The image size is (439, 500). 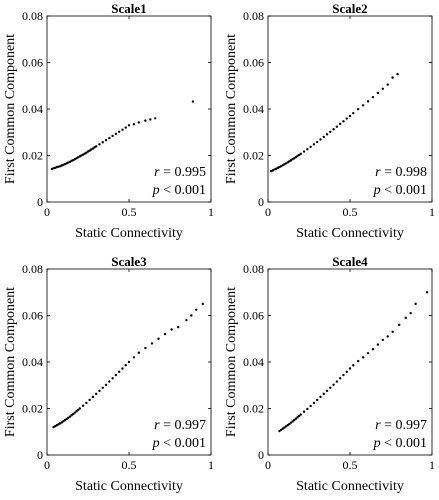 I want to click on x-tick-label: 0.5, so click(x=350, y=465).